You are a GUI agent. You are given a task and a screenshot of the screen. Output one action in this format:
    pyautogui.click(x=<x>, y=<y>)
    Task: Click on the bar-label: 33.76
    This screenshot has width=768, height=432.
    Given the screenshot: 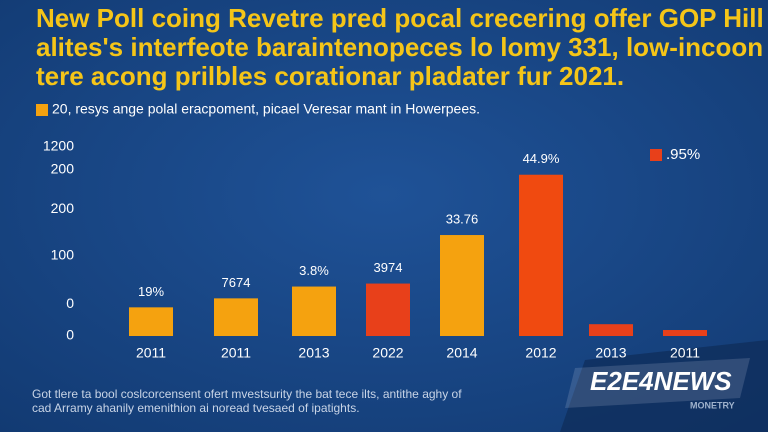 What is the action you would take?
    pyautogui.click(x=462, y=218)
    